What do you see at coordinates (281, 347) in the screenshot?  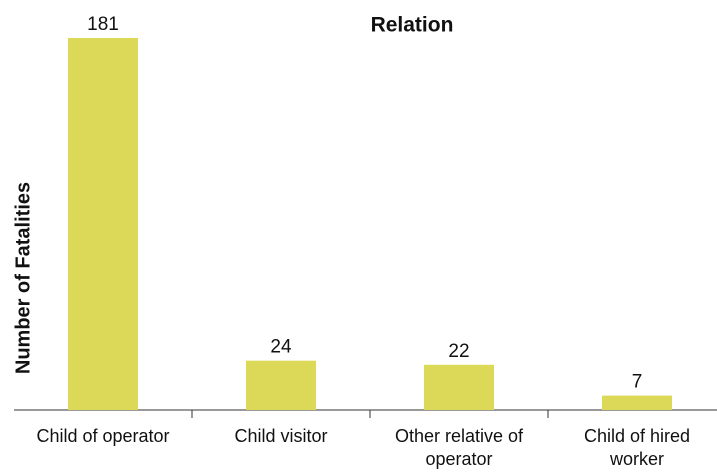 I see `value-label: 24` at bounding box center [281, 347].